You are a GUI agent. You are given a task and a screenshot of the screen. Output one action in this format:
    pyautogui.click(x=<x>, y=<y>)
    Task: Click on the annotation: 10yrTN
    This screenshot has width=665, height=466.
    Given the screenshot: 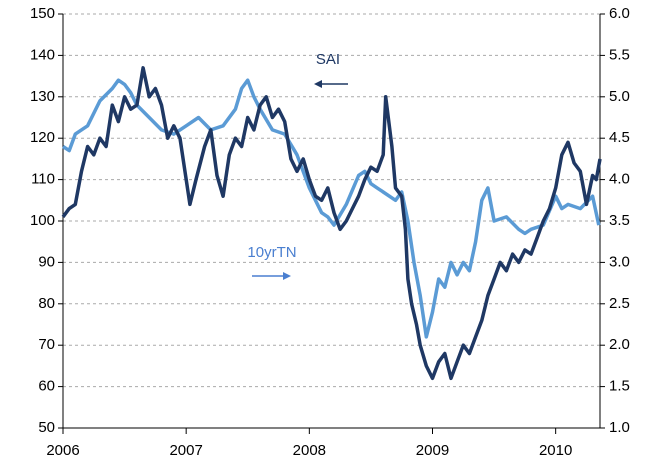 What is the action you would take?
    pyautogui.click(x=271, y=252)
    